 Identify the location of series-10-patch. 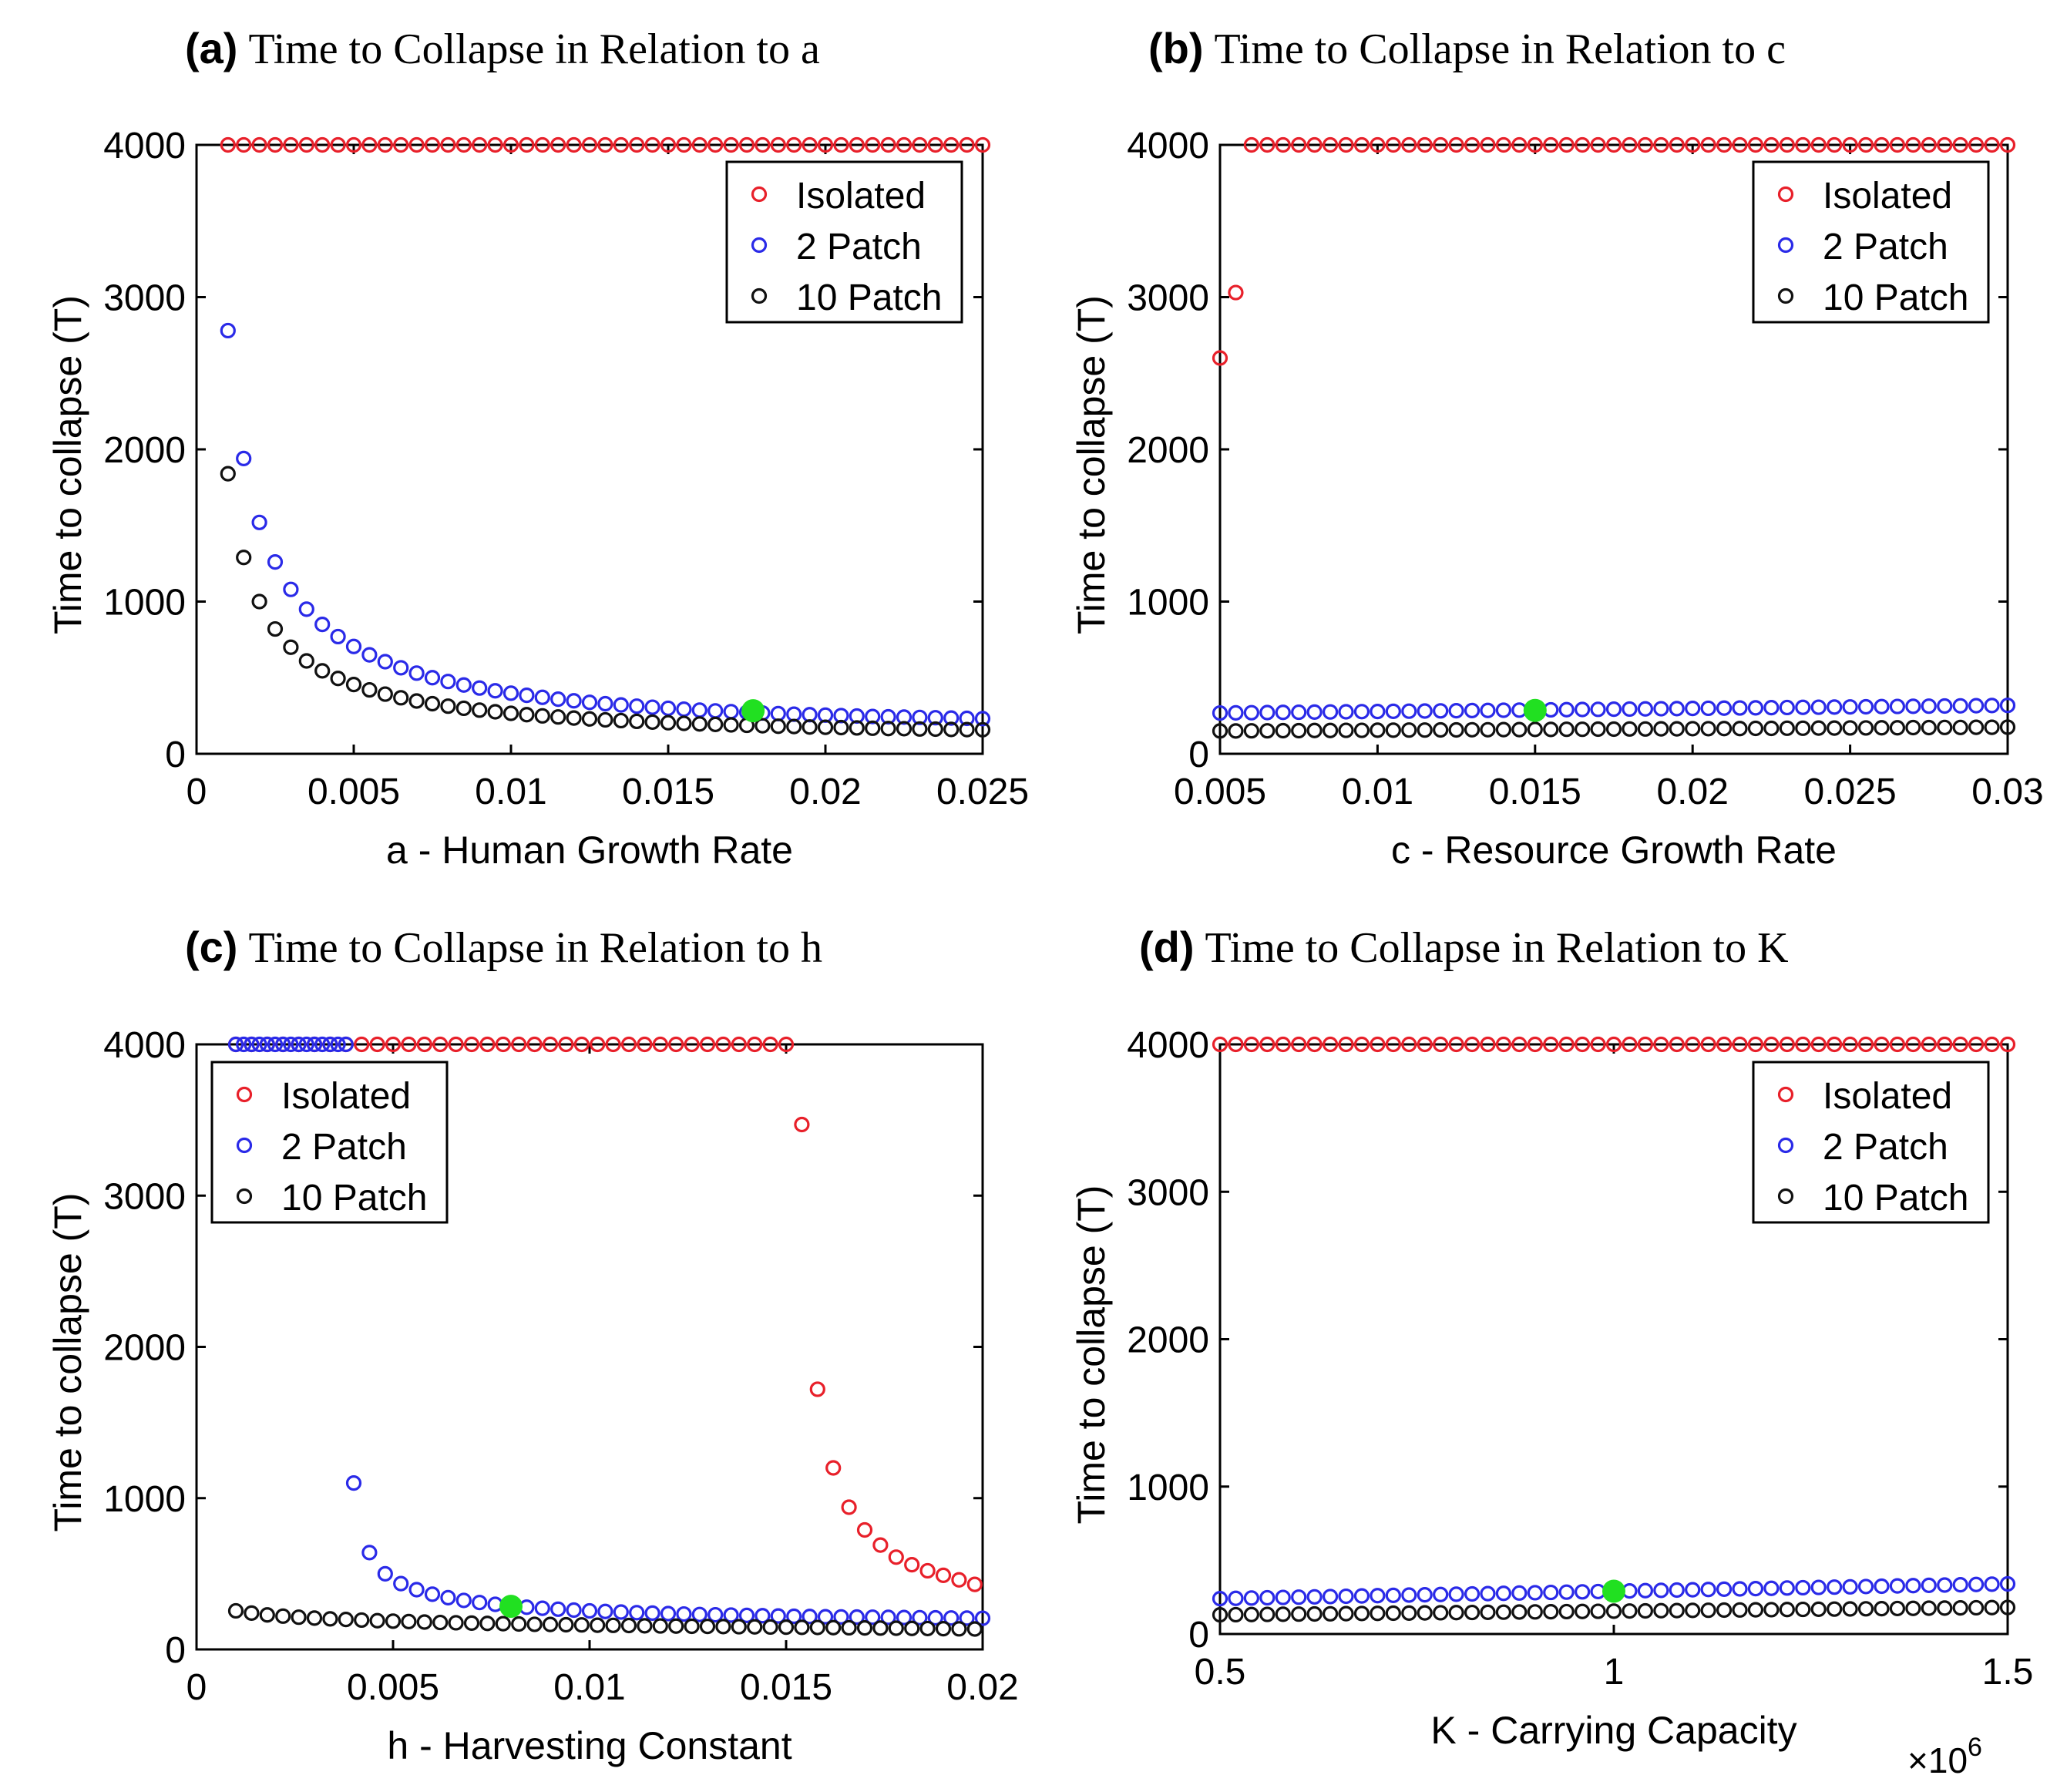
(1614, 729).